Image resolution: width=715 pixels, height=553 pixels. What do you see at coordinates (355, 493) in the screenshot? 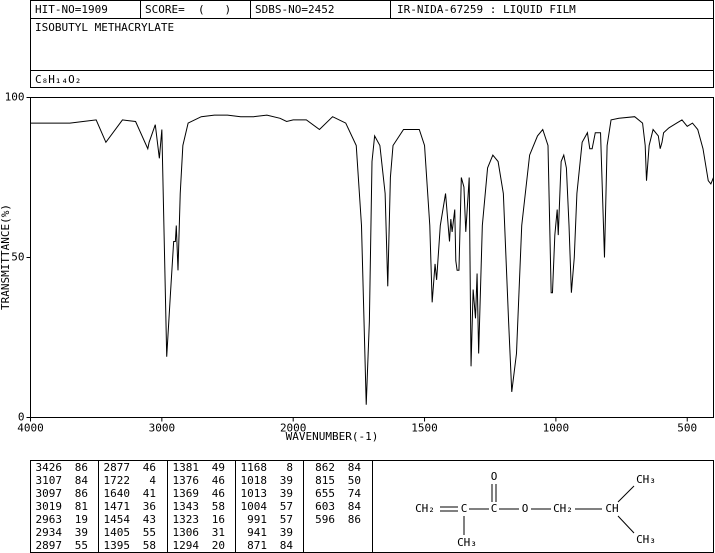
I see `peak-transmittance: 74` at bounding box center [355, 493].